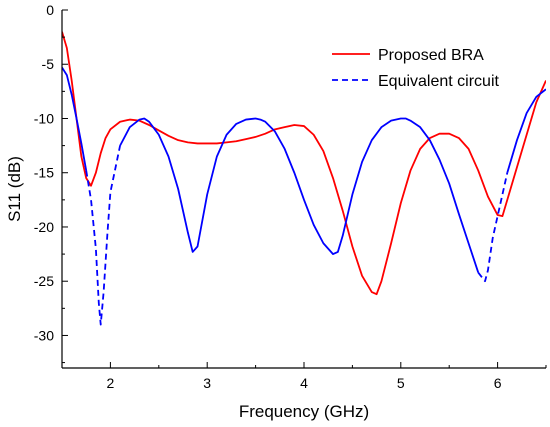  I want to click on x-tick-label-6: 6, so click(498, 383).